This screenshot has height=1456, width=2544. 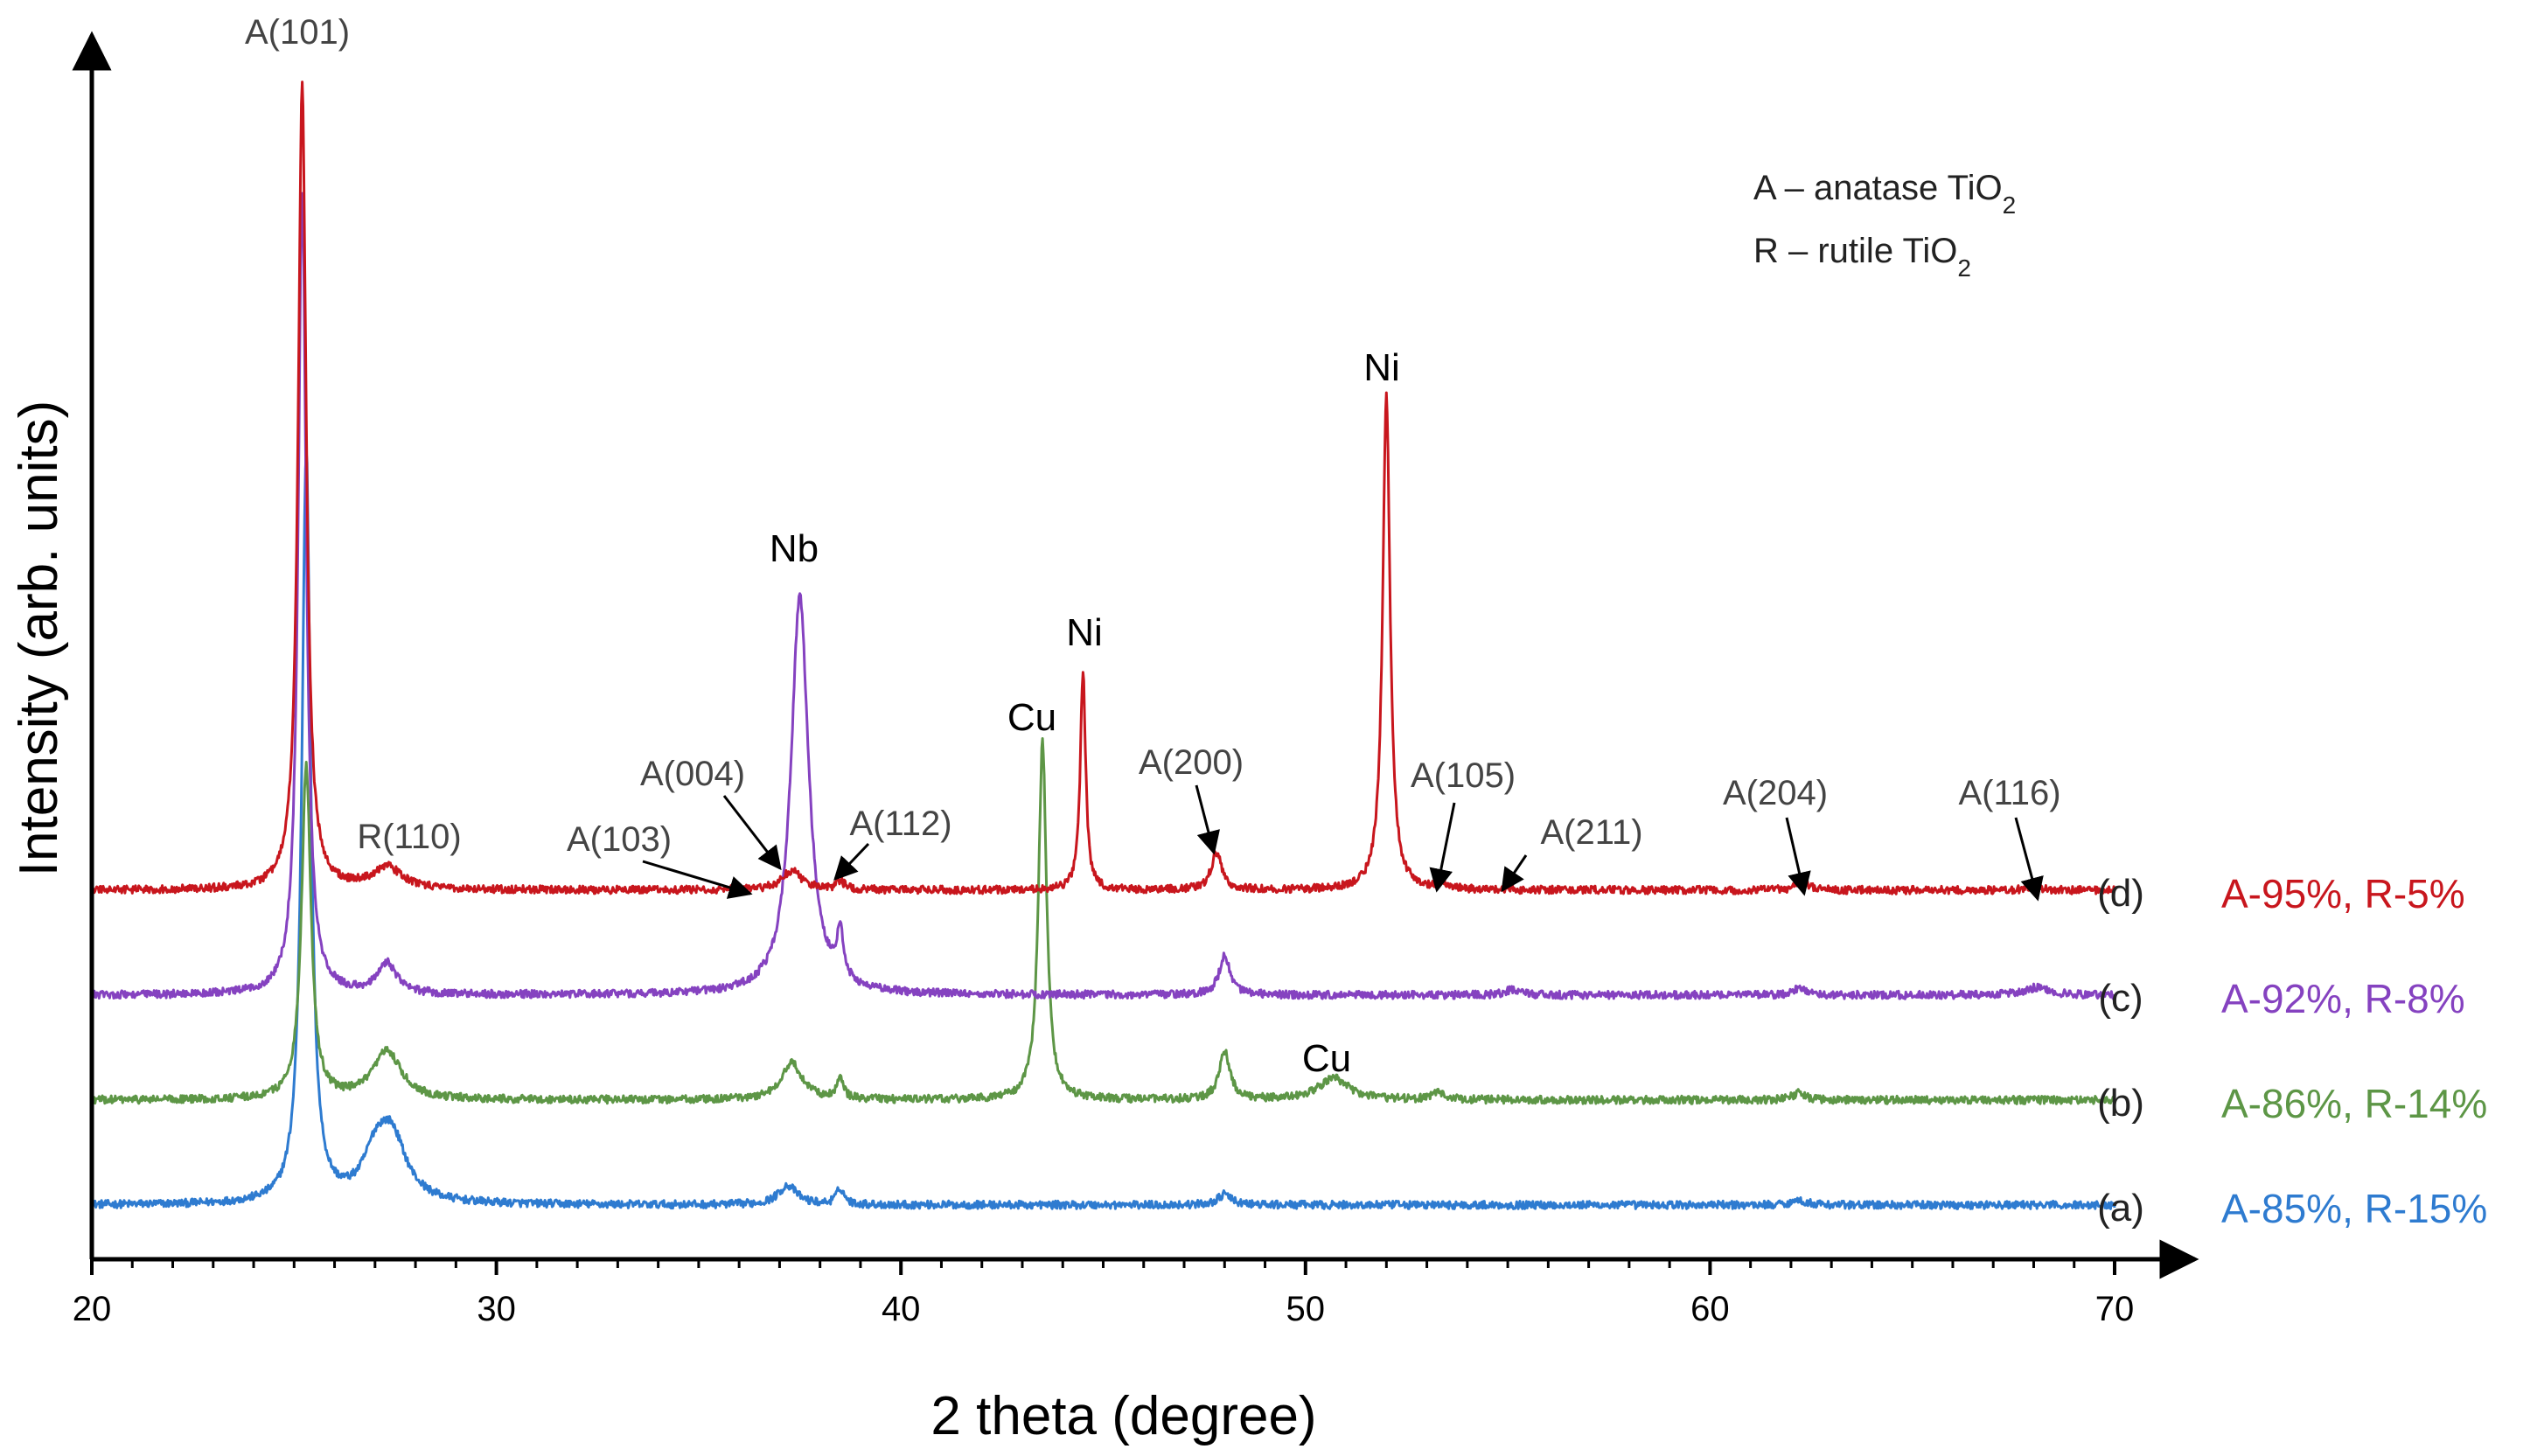 I want to click on x-tick-label: 40, so click(x=901, y=1309).